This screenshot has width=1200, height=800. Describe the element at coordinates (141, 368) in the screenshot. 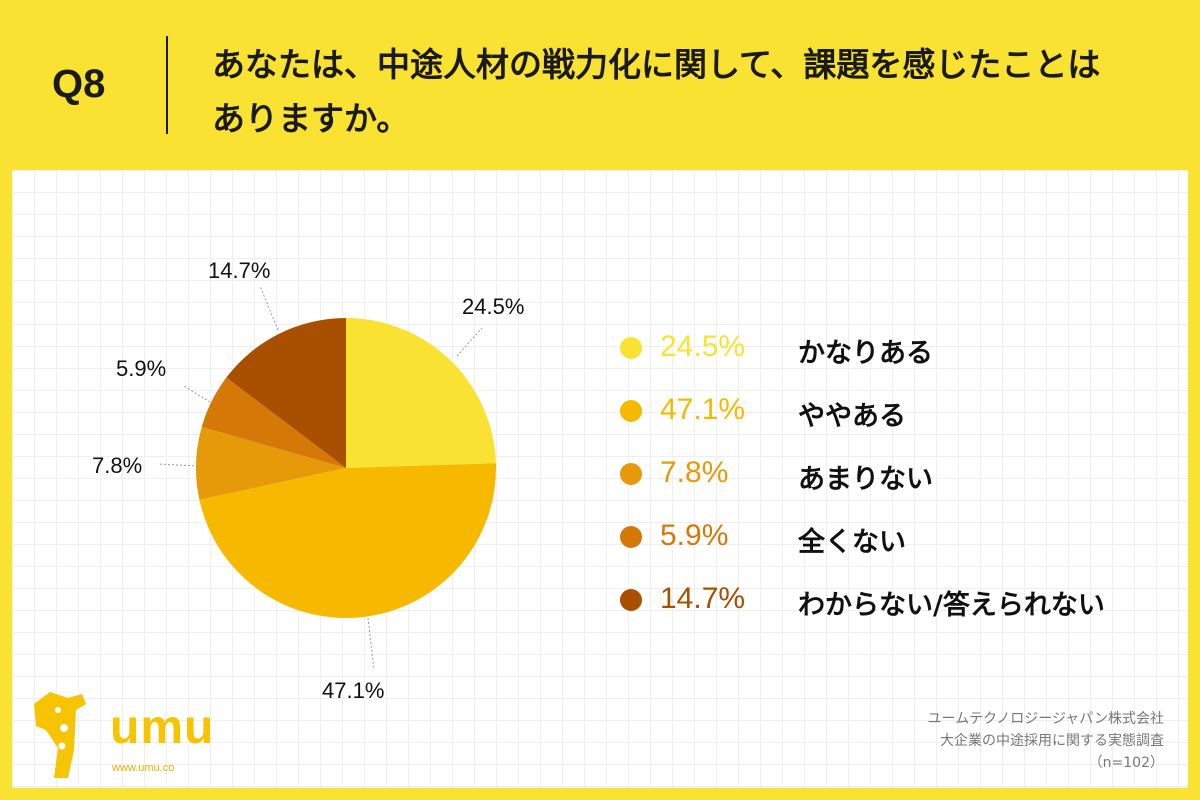

I see `pie-percent-label: 5.9%` at that location.